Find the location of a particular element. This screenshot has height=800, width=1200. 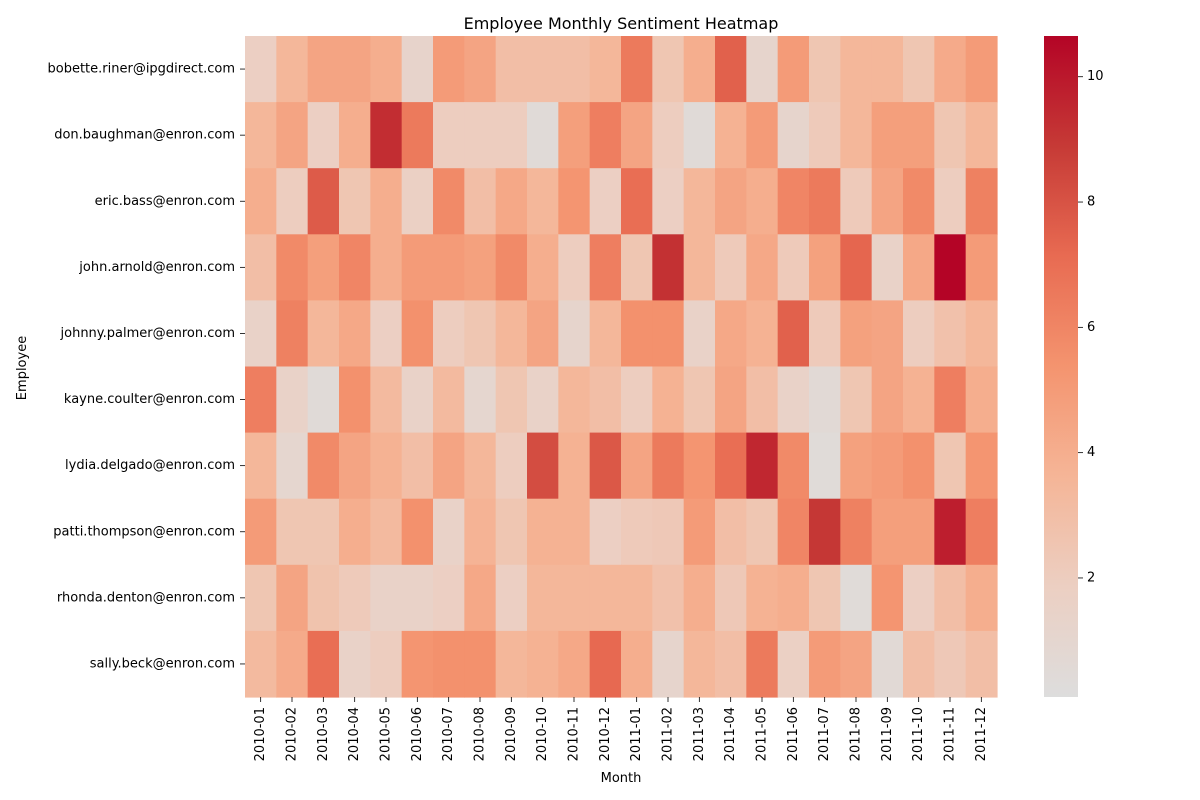

x-tick-label: 2010-06 is located at coordinates (417, 734).